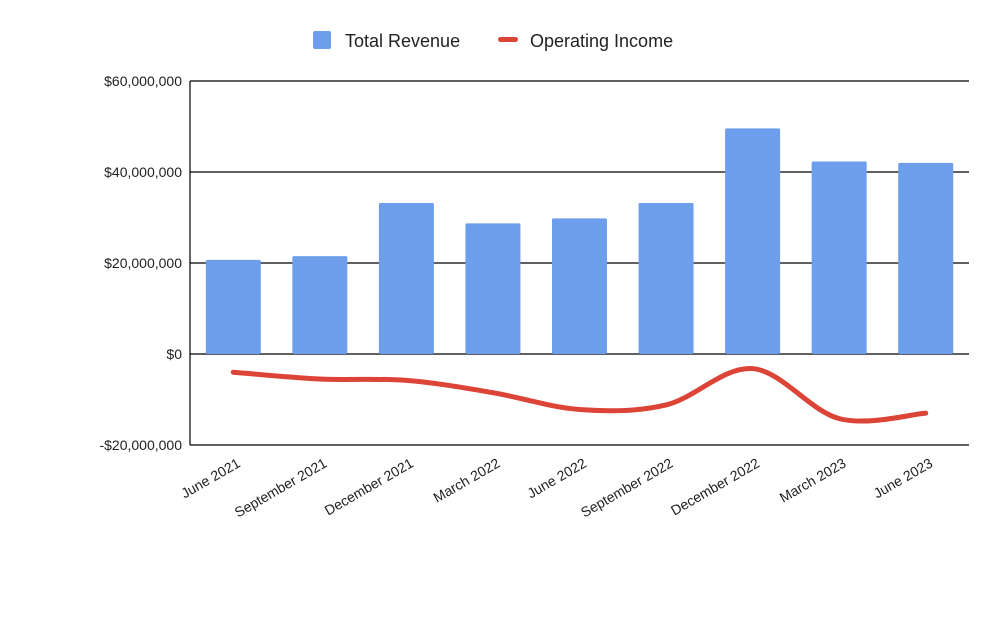 The height and width of the screenshot is (618, 1000). Describe the element at coordinates (402, 41) in the screenshot. I see `legend-label-total-revenue: Total Revenue` at that location.